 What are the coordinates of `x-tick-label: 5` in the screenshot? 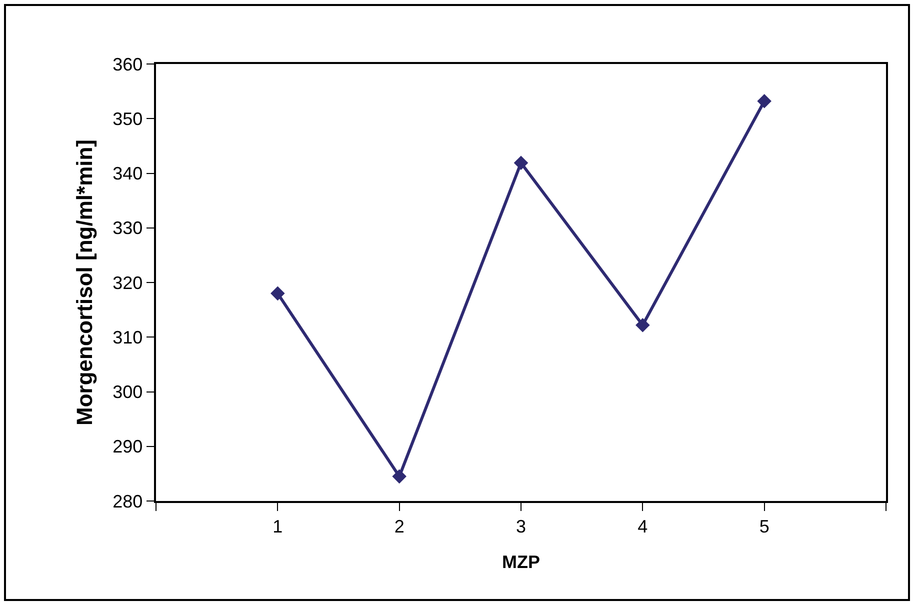 It's located at (764, 526).